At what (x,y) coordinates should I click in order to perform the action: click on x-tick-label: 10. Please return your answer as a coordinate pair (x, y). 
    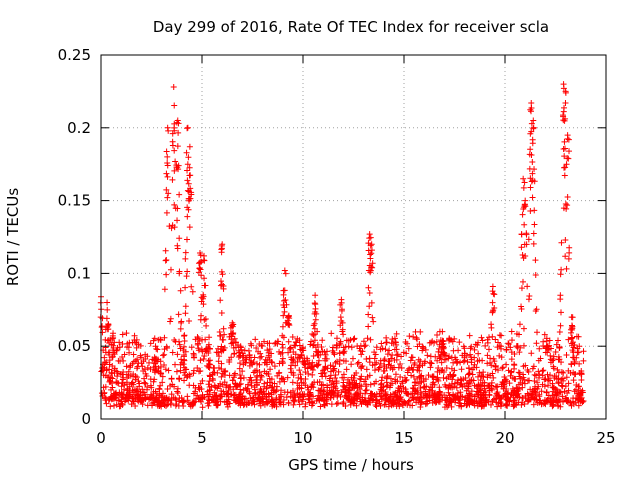
    Looking at the image, I should click on (302, 438).